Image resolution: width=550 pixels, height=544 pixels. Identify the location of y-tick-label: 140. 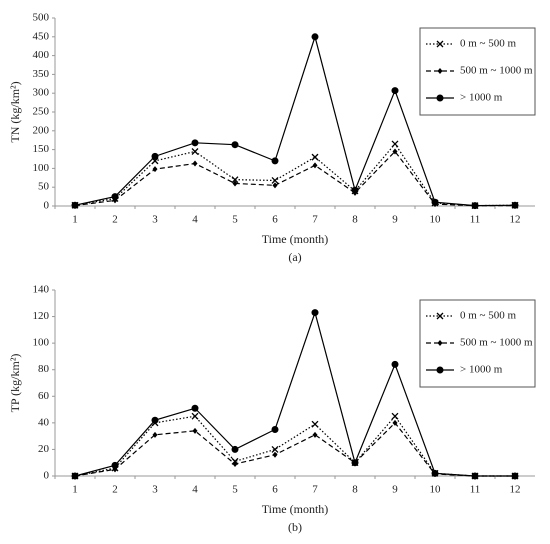
(41, 290).